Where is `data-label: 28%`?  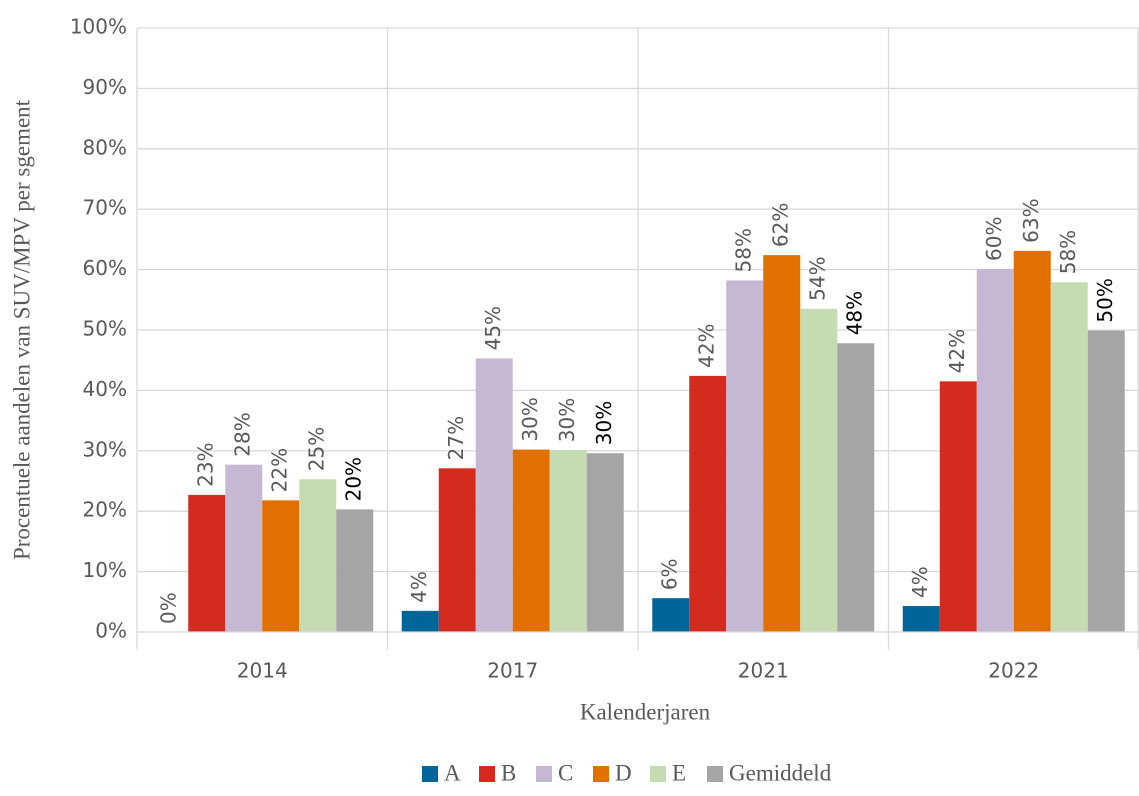 data-label: 28% is located at coordinates (242, 434).